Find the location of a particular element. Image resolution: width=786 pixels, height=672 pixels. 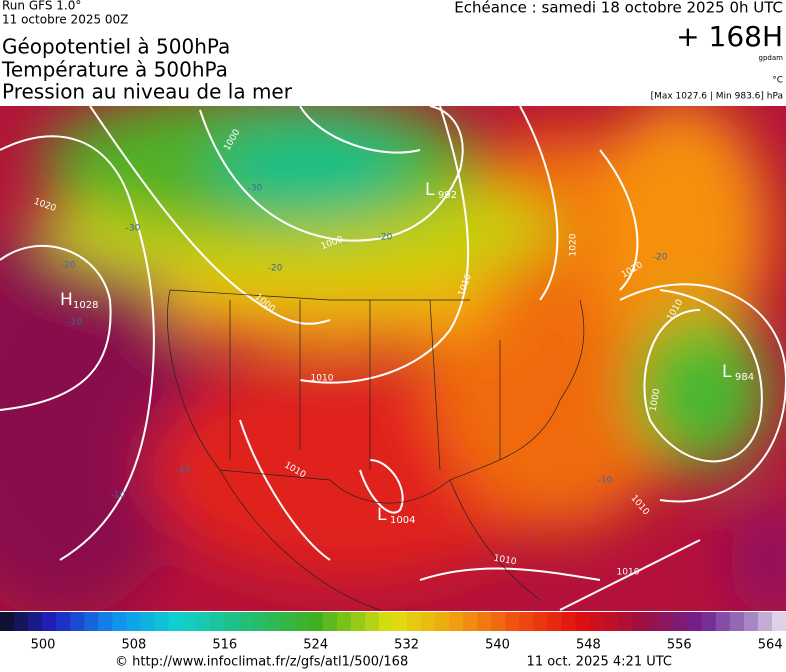

unit: °C is located at coordinates (777, 81).